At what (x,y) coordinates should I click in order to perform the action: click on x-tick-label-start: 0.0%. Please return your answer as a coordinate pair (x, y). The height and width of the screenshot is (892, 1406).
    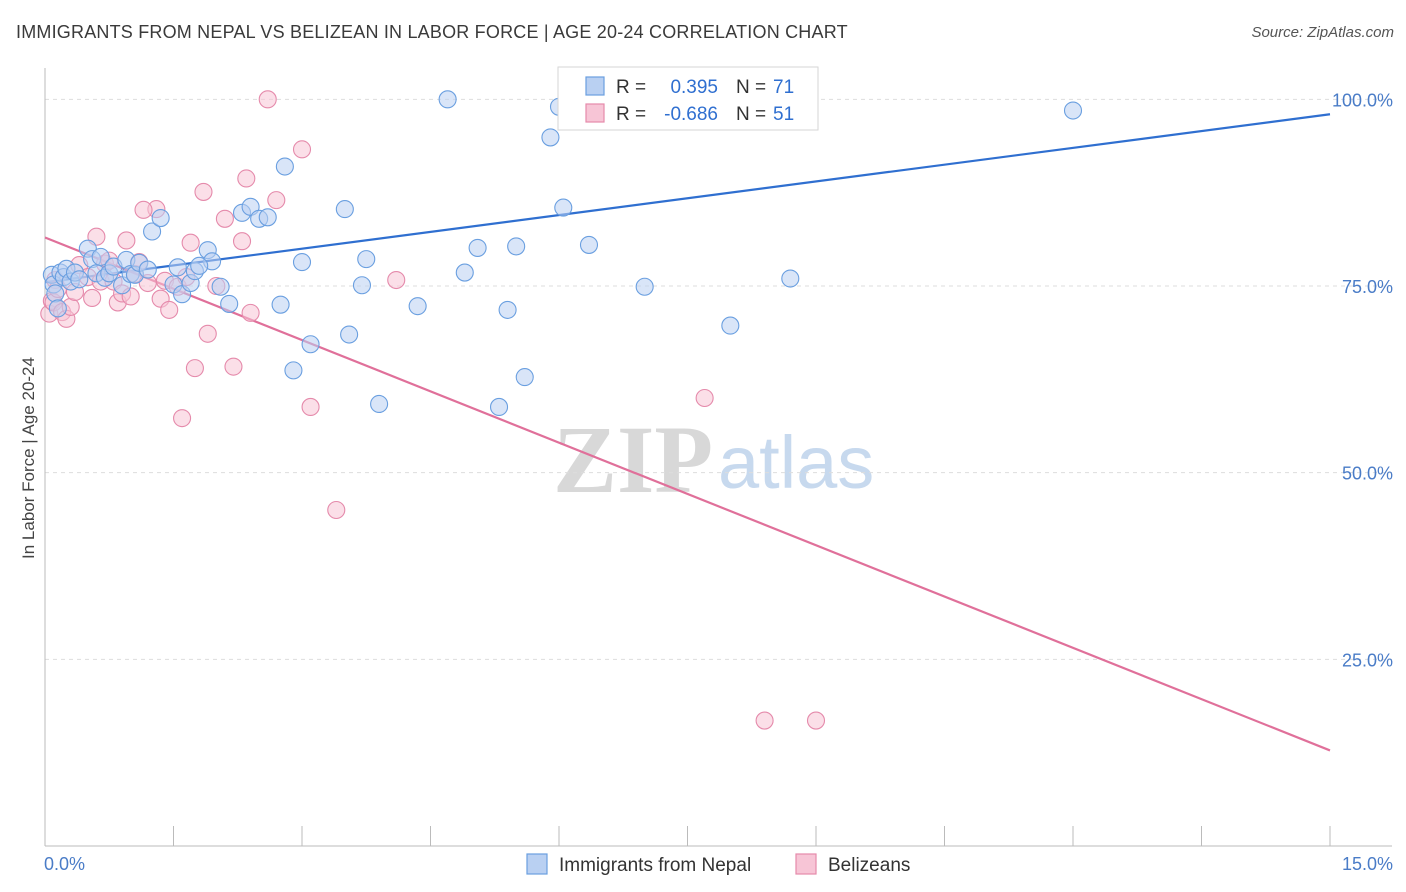
    Looking at the image, I should click on (64, 864).